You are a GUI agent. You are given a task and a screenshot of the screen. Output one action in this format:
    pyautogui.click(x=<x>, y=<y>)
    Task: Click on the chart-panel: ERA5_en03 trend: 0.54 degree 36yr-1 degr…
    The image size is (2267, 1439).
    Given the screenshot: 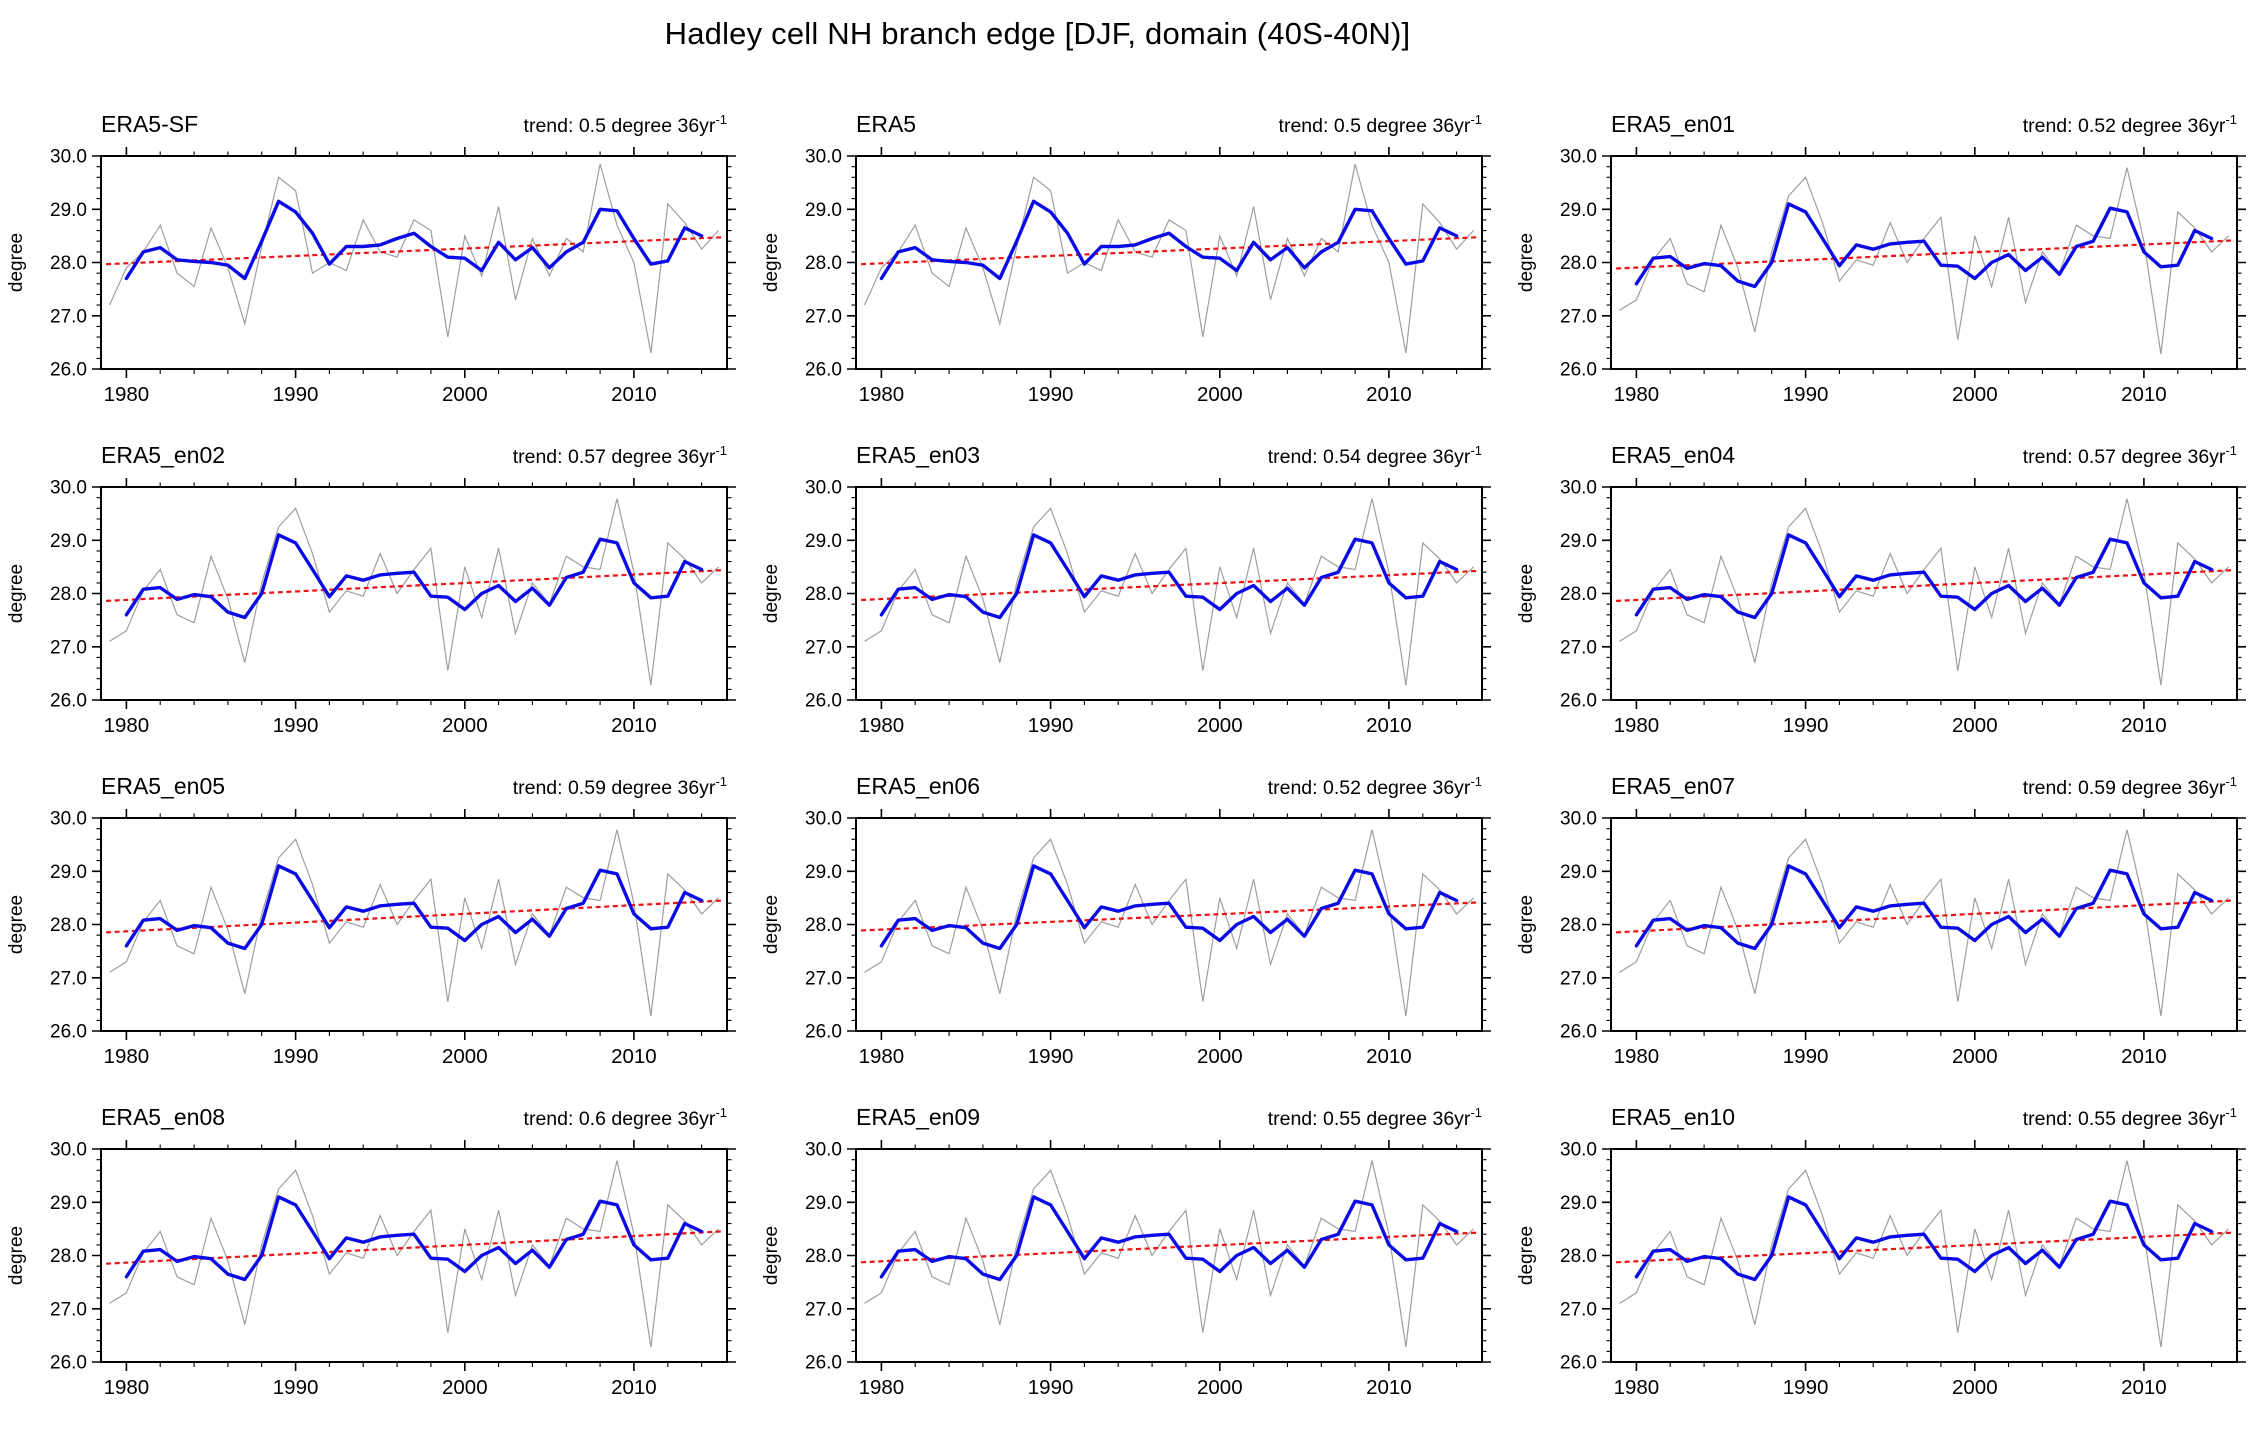 What is the action you would take?
    pyautogui.click(x=1132, y=606)
    